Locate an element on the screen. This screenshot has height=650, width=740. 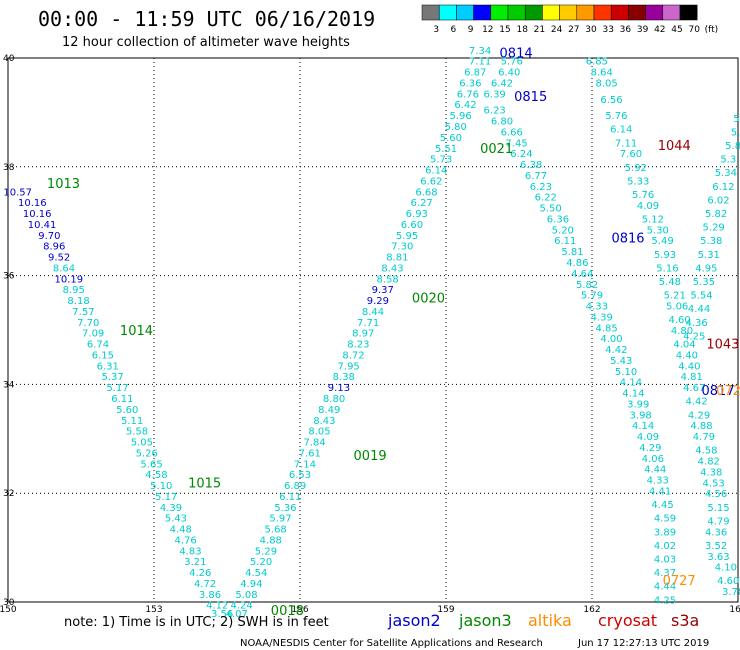
colorbar-label: 6 is located at coordinates (454, 30).